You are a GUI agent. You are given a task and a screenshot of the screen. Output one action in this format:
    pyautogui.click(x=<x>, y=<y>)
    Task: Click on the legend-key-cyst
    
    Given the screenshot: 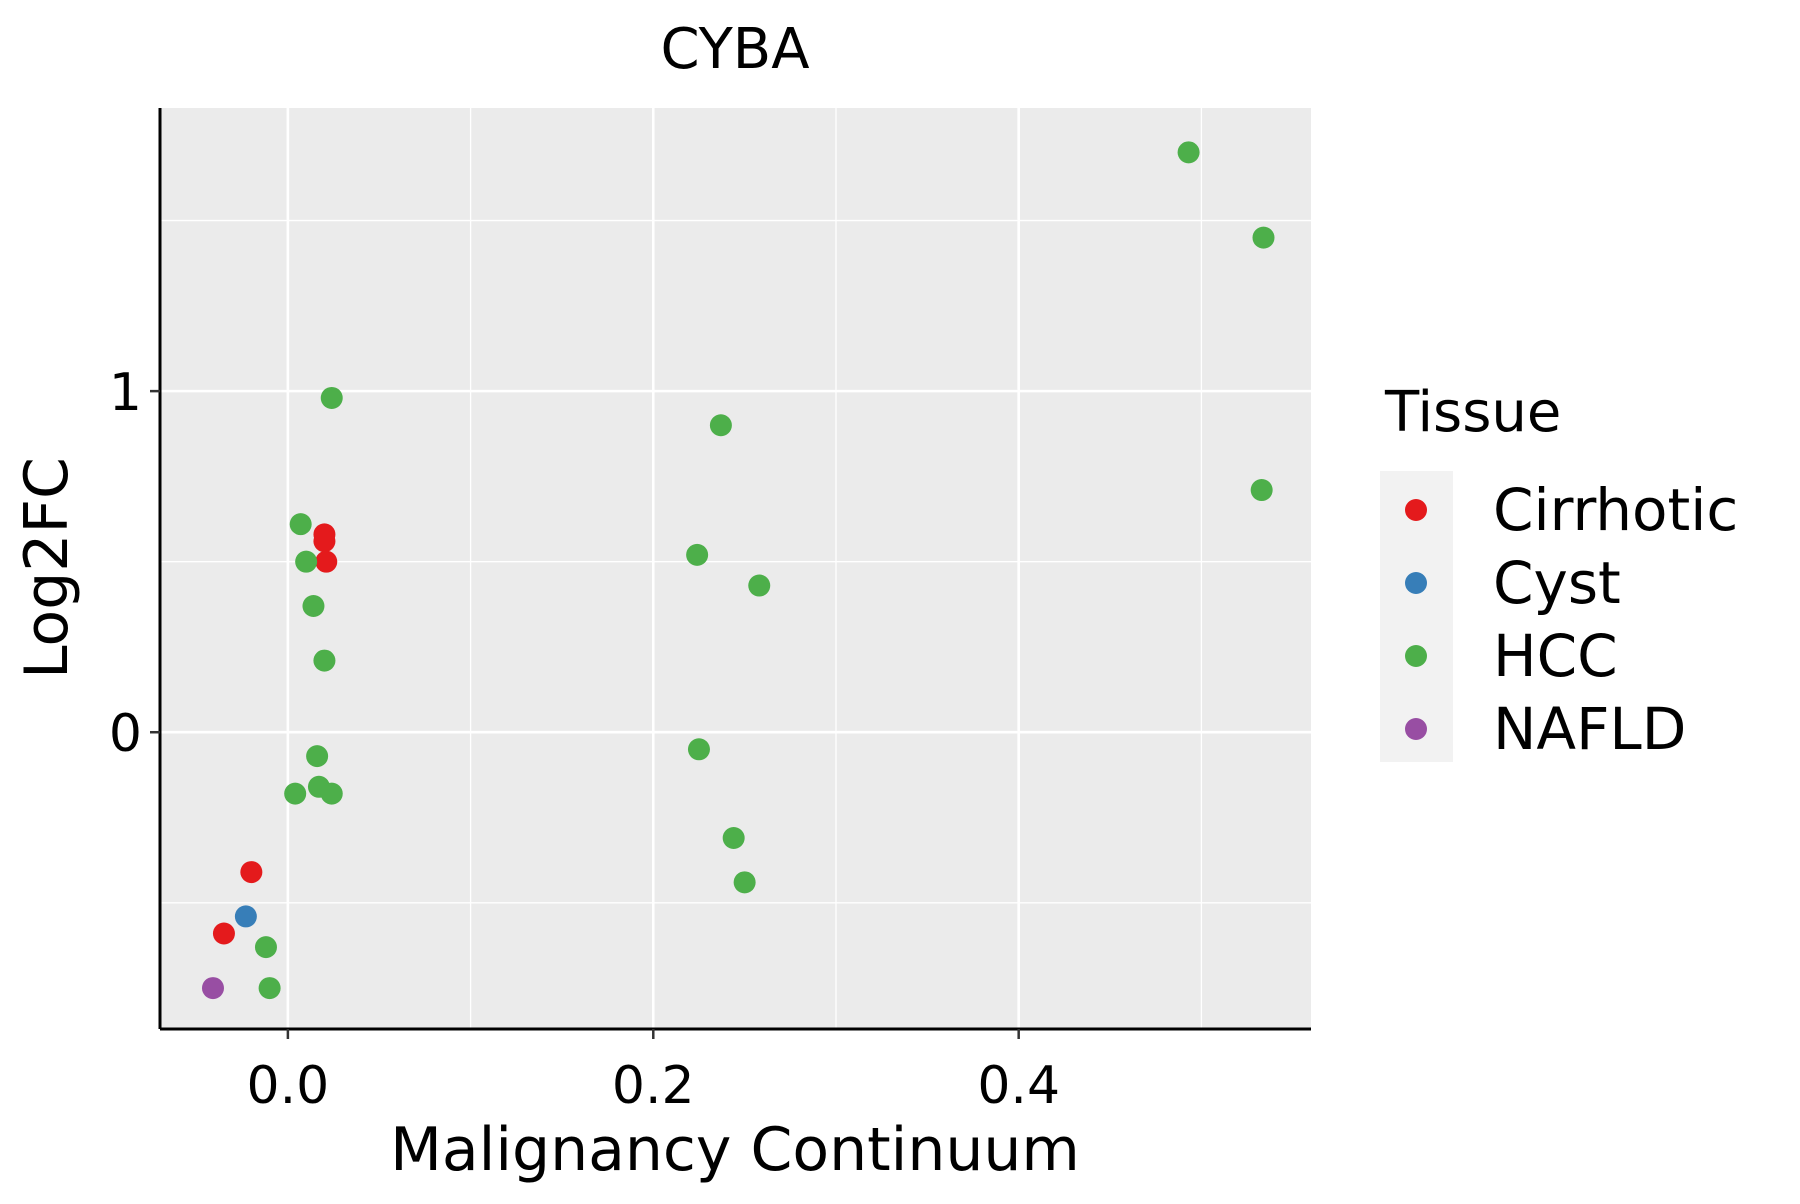 What is the action you would take?
    pyautogui.click(x=1416, y=583)
    